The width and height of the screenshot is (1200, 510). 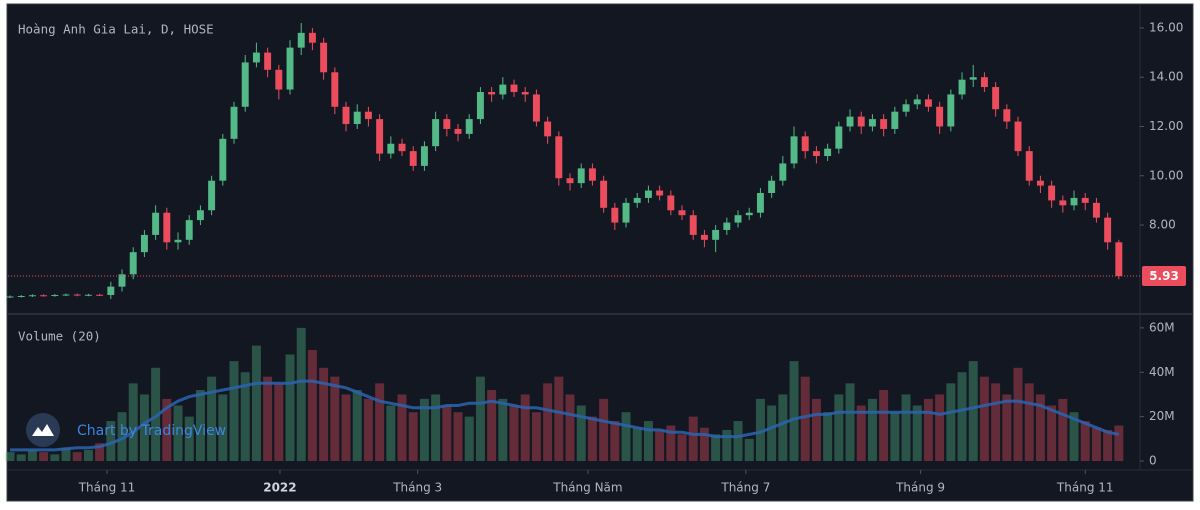 What do you see at coordinates (1166, 175) in the screenshot?
I see `y-tick-label: 10.00` at bounding box center [1166, 175].